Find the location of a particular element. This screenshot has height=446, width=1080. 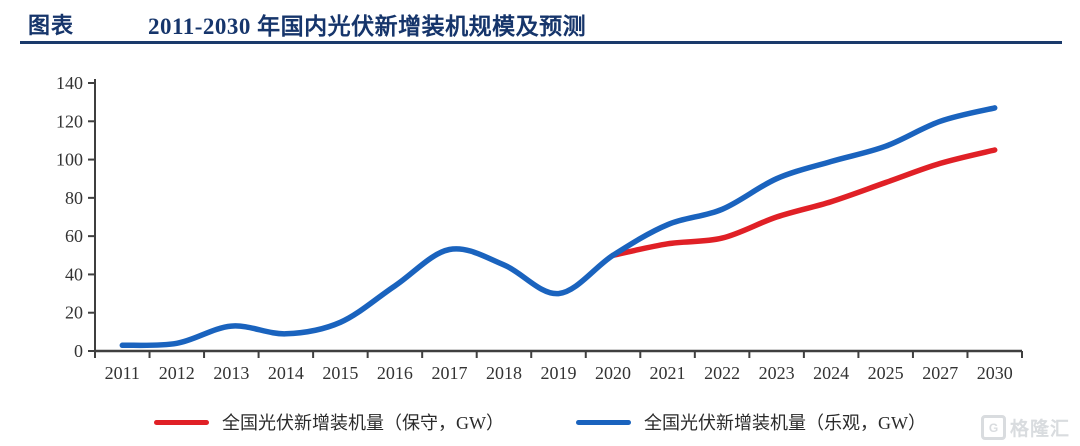

legend-item-conservative: 全国光伏新增装机量（保守，GW） is located at coordinates (329, 422).